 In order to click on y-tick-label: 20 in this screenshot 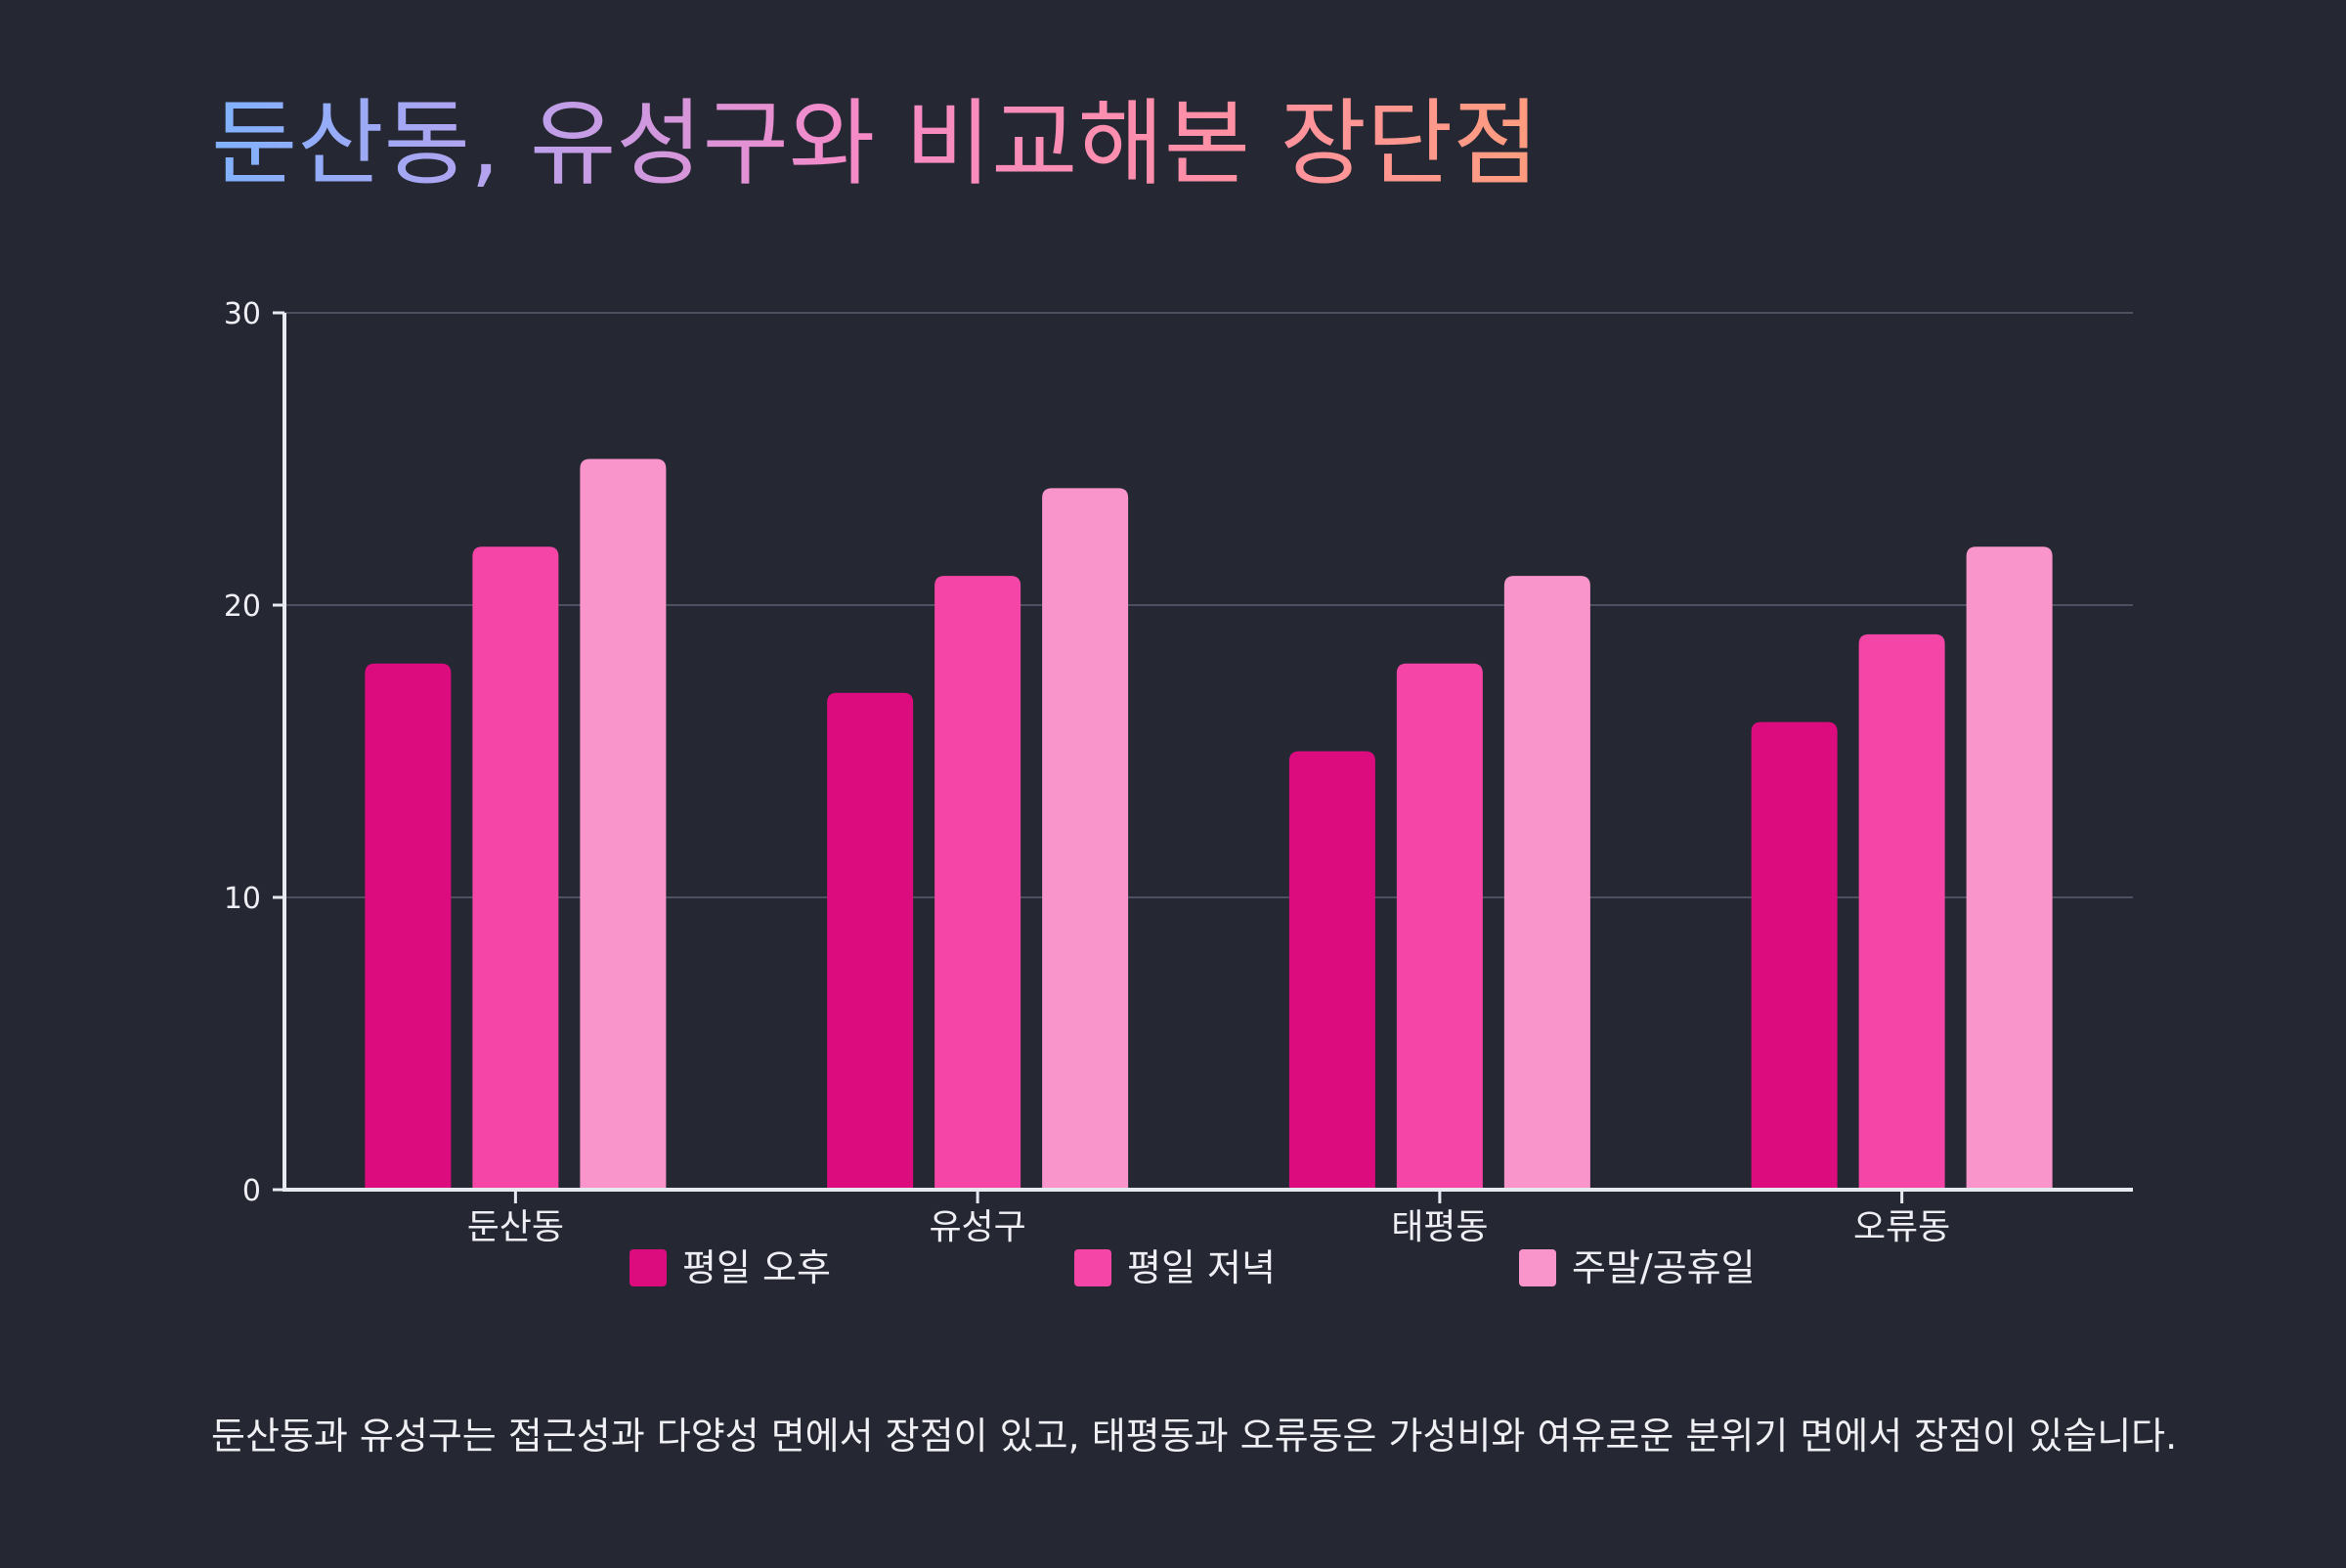, I will do `click(243, 607)`.